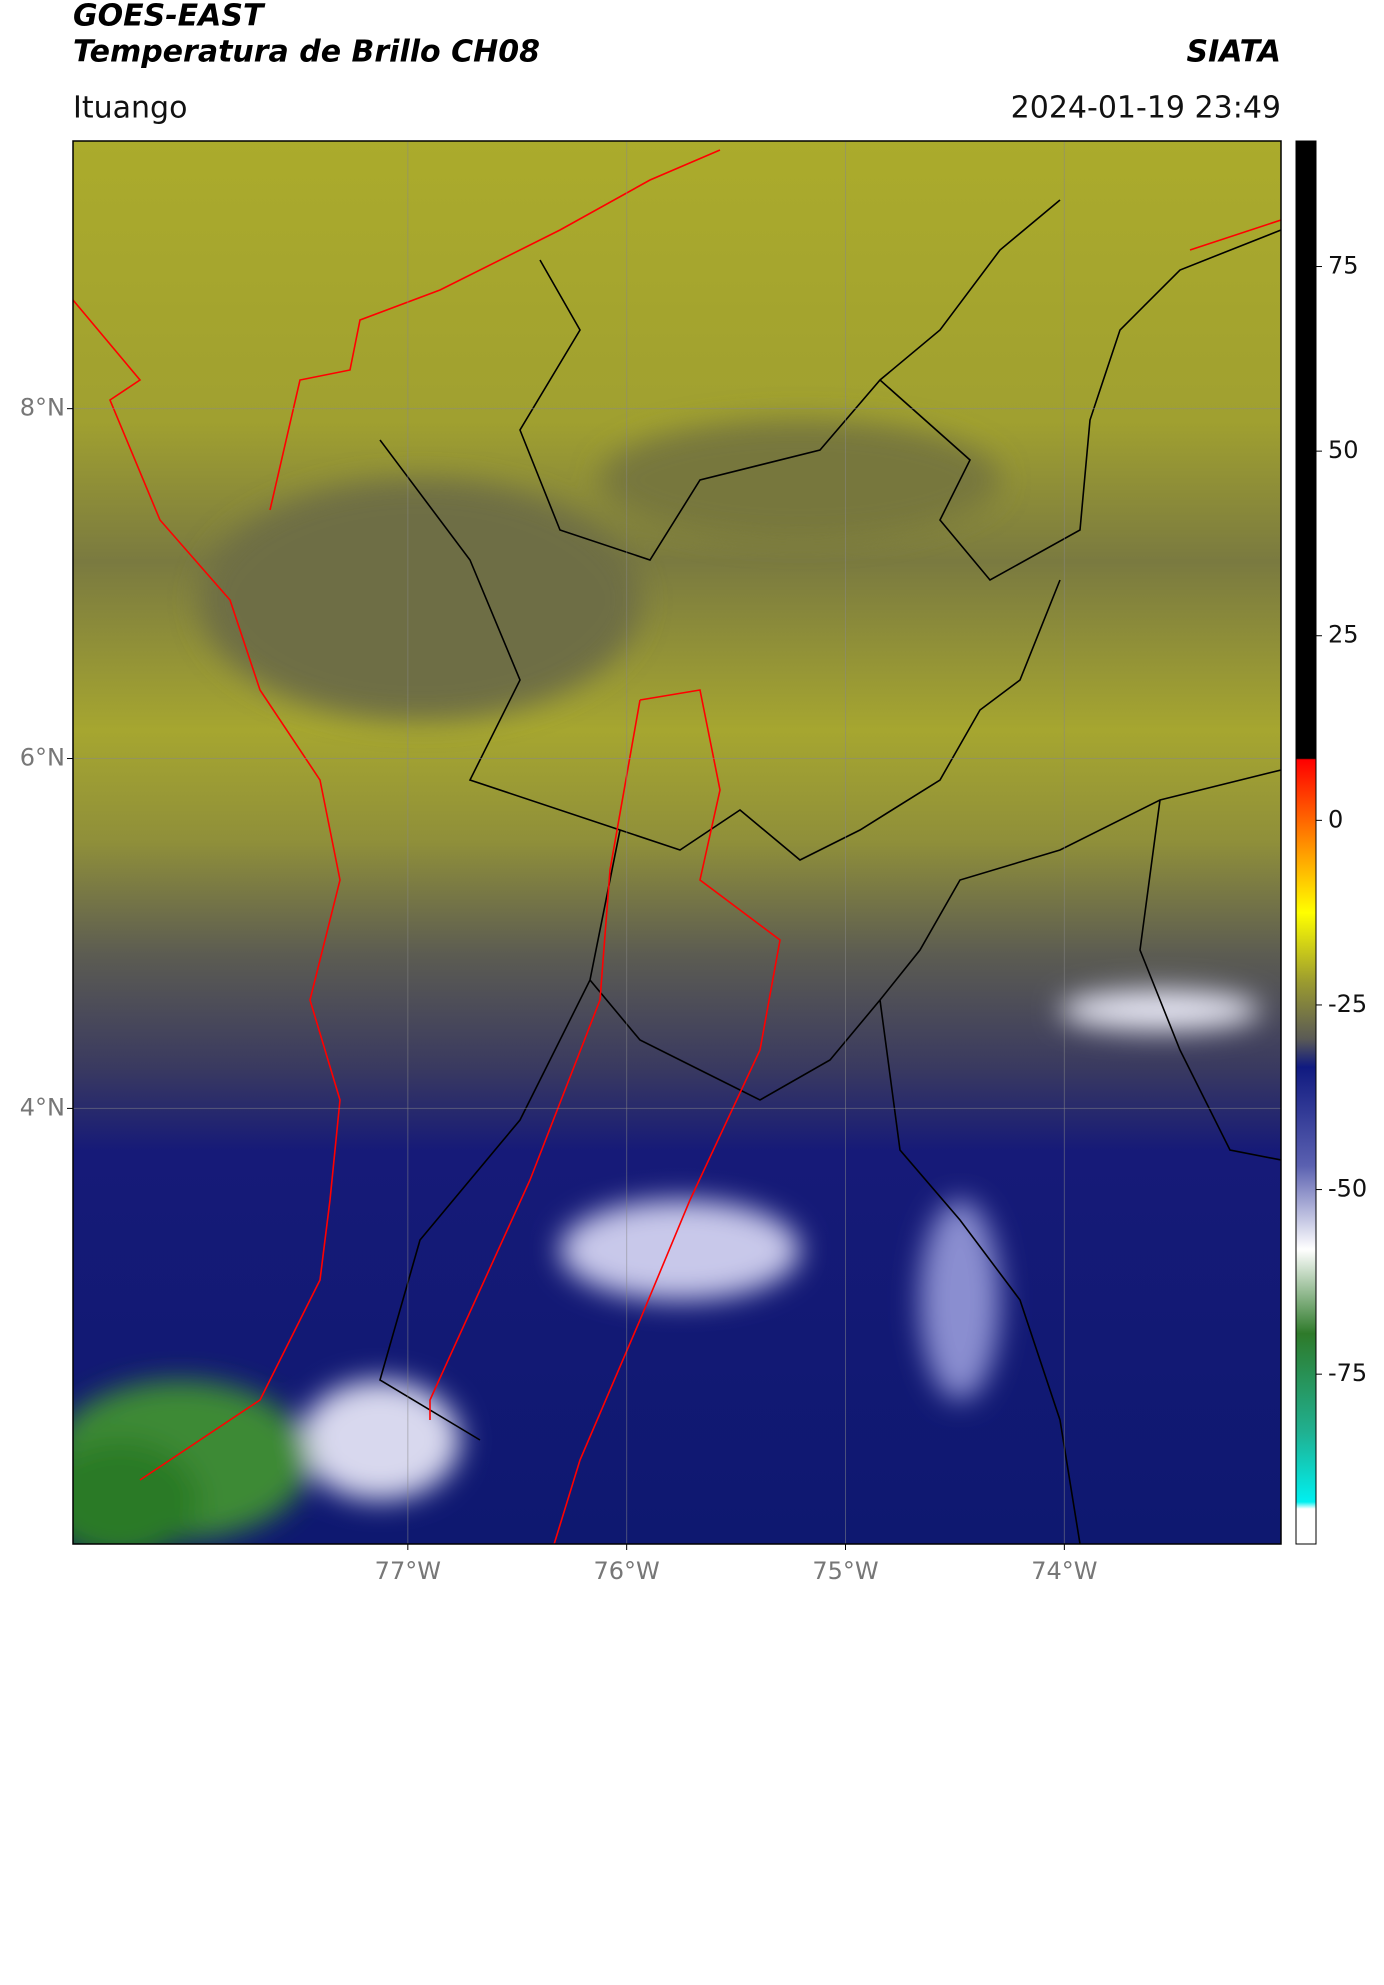 The width and height of the screenshot is (1384, 1985). What do you see at coordinates (169, 17) in the screenshot?
I see `title: GOES-EAST` at bounding box center [169, 17].